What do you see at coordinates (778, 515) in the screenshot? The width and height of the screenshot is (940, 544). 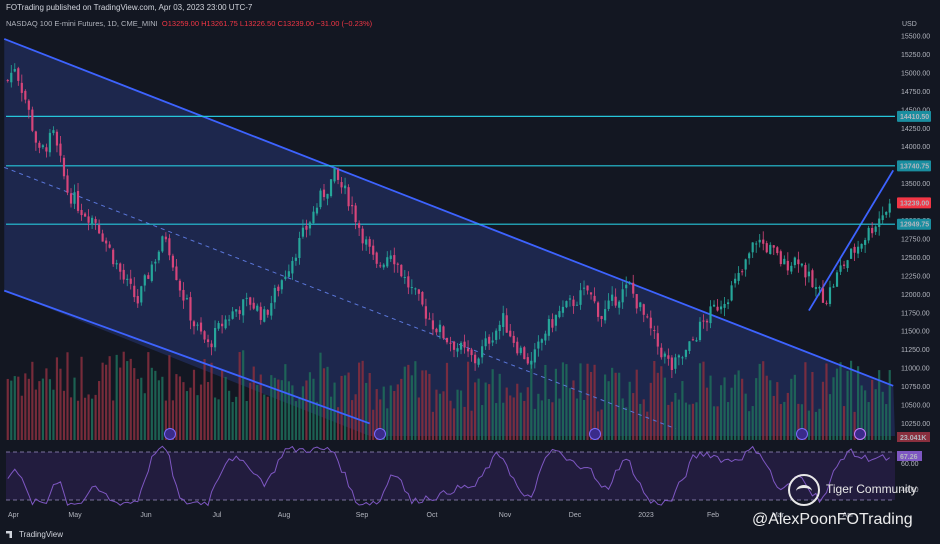 I see `time-tick: Mar` at bounding box center [778, 515].